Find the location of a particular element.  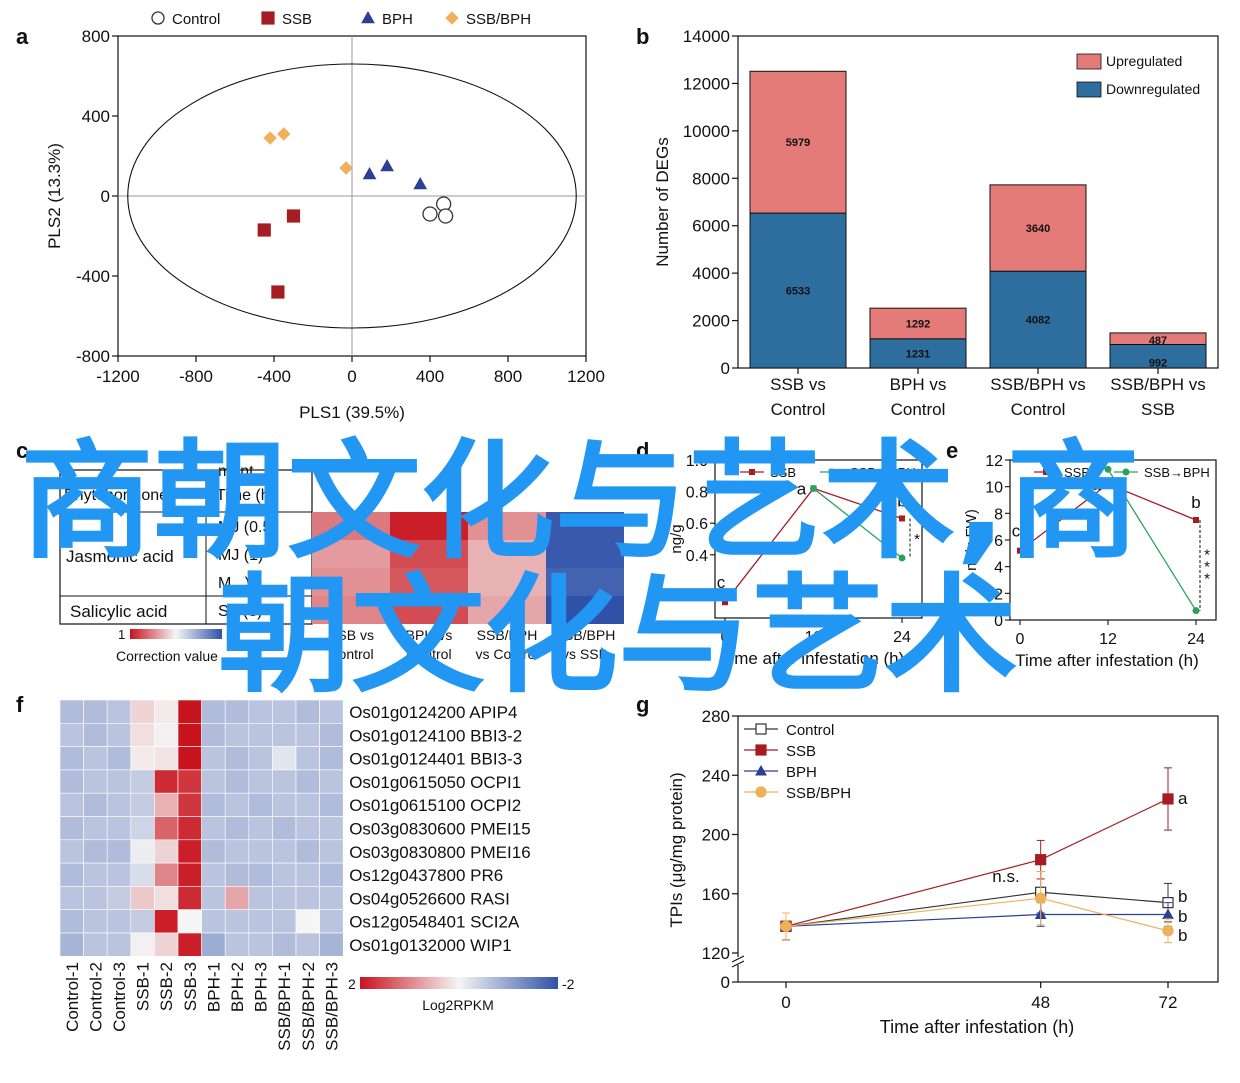

watermark-line-2: 朝文化与艺术 is located at coordinates (618, 636).